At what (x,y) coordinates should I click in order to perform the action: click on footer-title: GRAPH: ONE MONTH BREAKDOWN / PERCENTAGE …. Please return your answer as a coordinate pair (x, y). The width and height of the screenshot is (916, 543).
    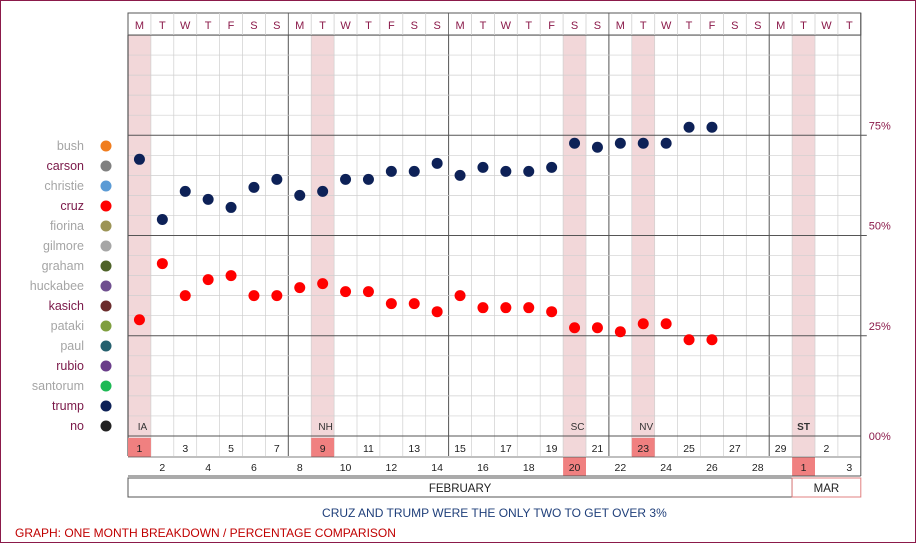
    Looking at the image, I should click on (205, 533).